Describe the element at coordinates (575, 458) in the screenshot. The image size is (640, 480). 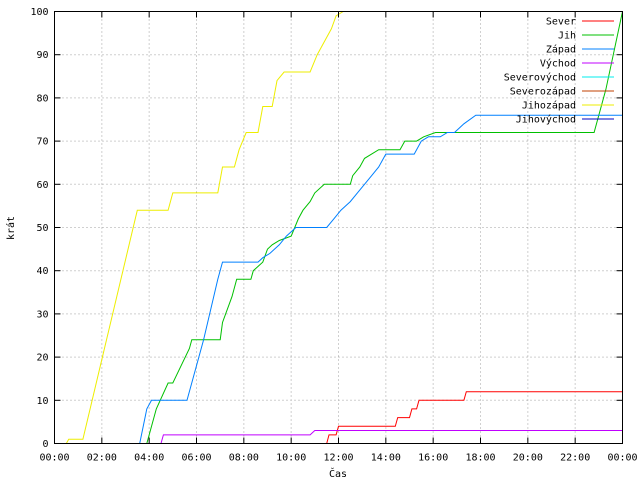
I see `x-tick-label: 22:00` at that location.